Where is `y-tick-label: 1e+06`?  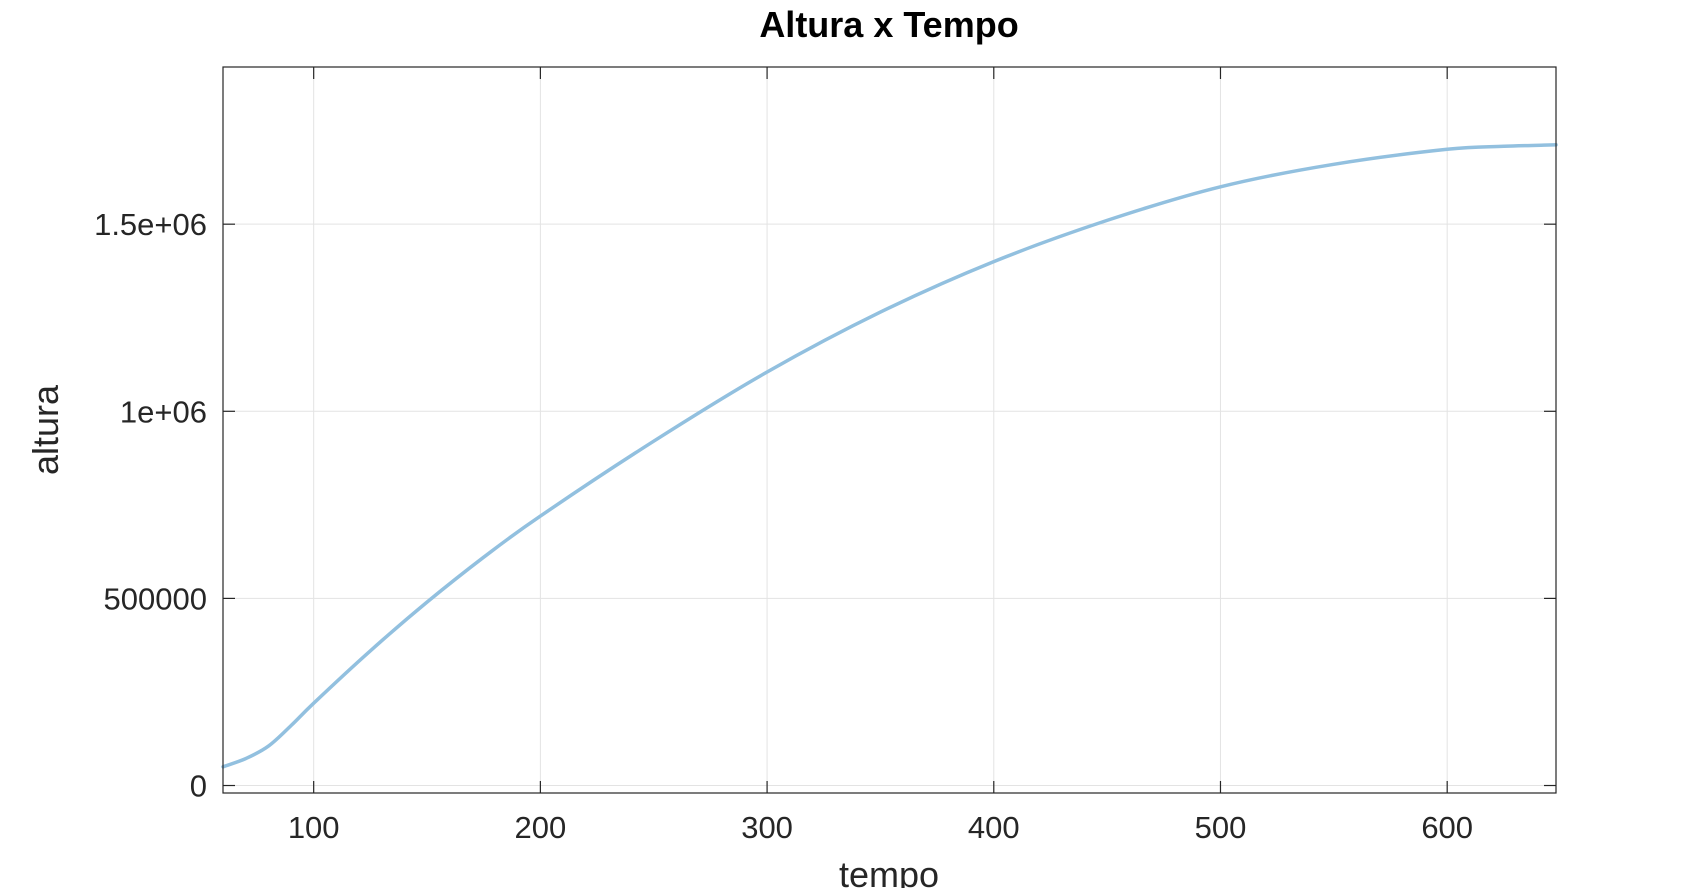 y-tick-label: 1e+06 is located at coordinates (163, 411).